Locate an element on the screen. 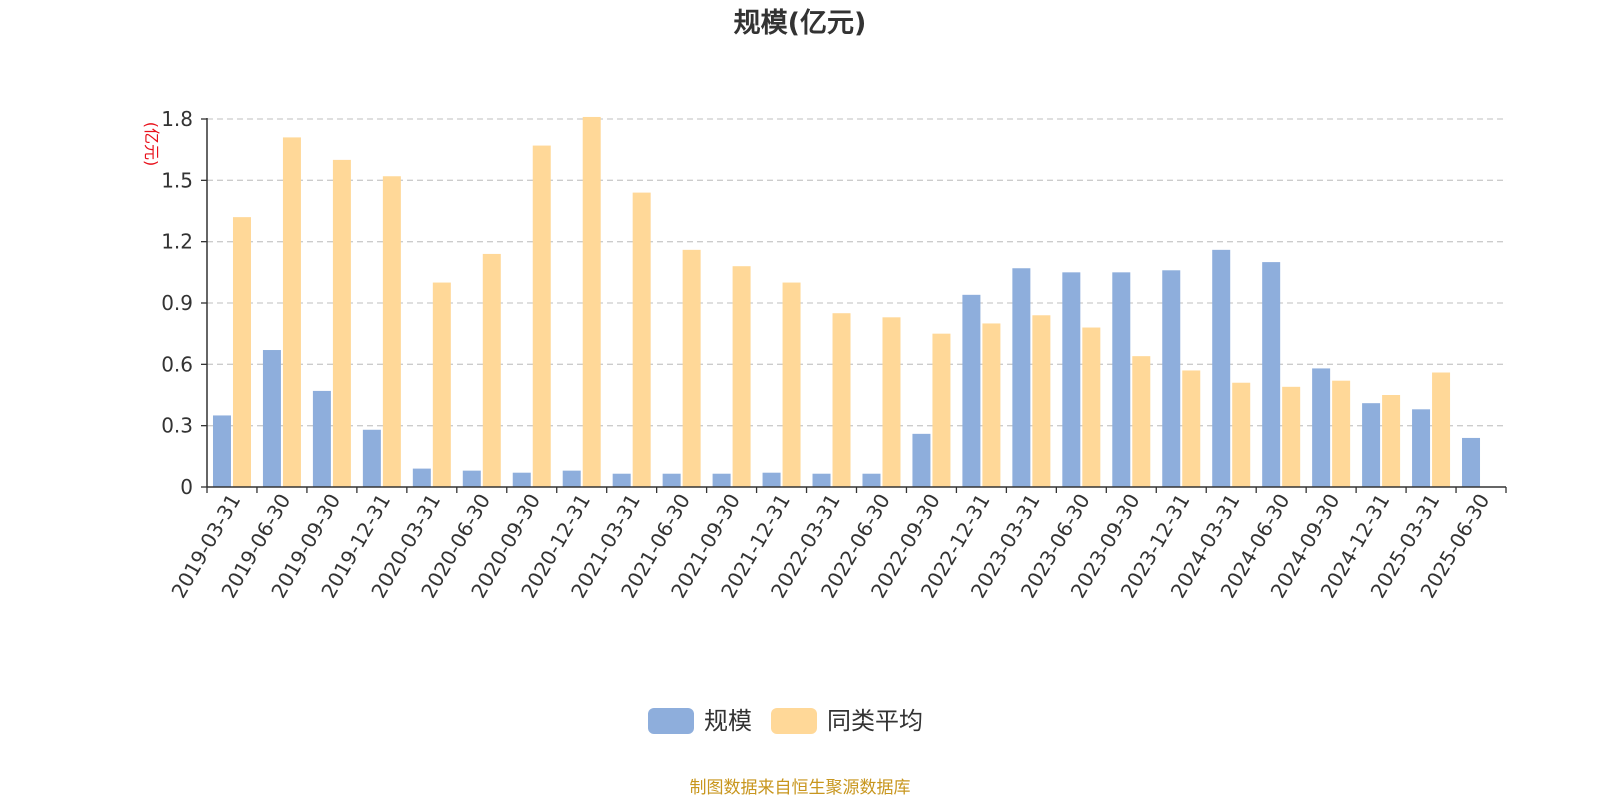 Image resolution: width=1600 pixels, height=800 pixels. y-tick-label: 0 is located at coordinates (186, 487).